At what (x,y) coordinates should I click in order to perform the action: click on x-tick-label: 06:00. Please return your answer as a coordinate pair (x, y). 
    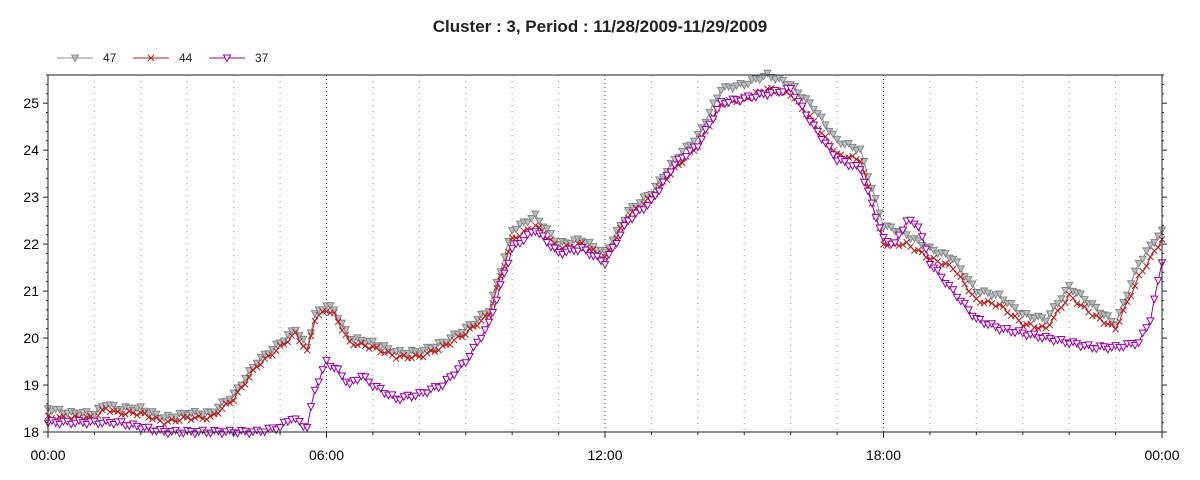
    Looking at the image, I should click on (326, 455).